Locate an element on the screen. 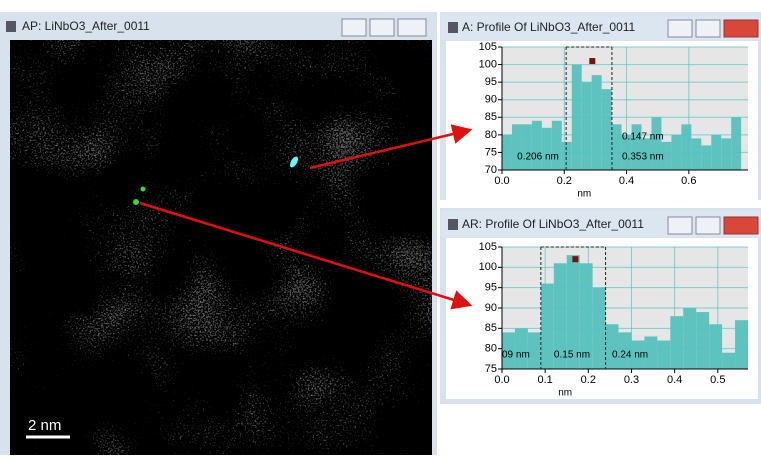  cyan-feature is located at coordinates (294, 162).